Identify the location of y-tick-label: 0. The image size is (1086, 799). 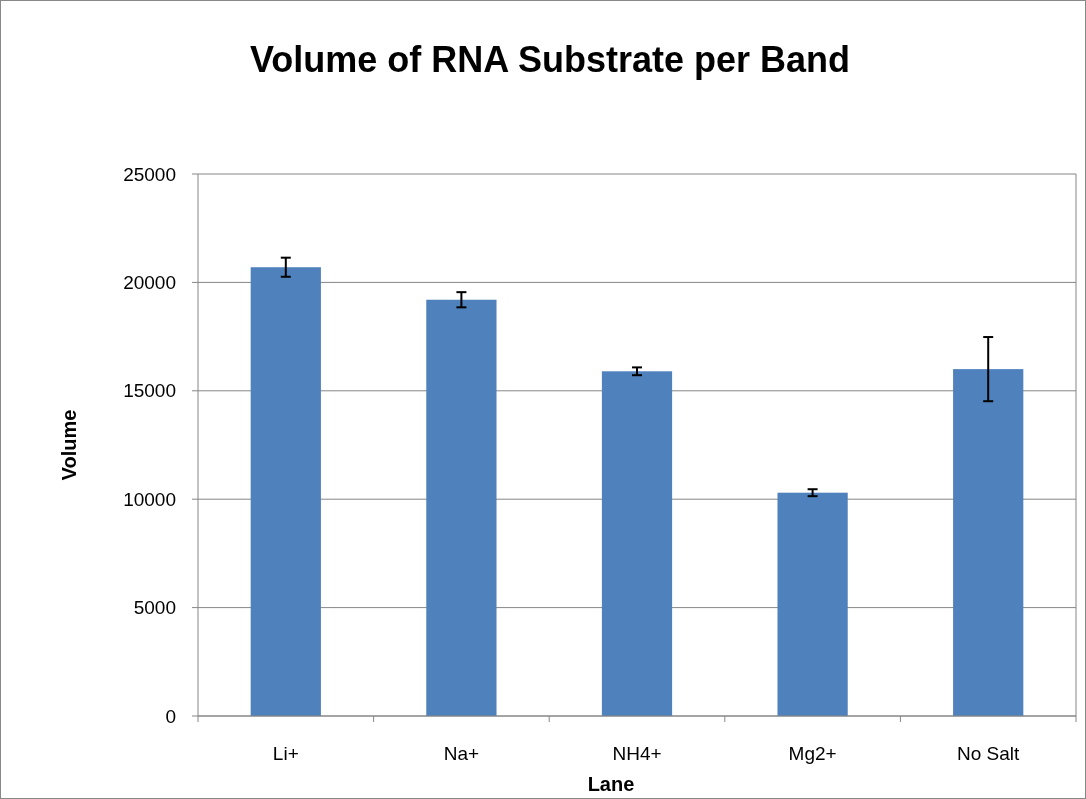
(170, 716).